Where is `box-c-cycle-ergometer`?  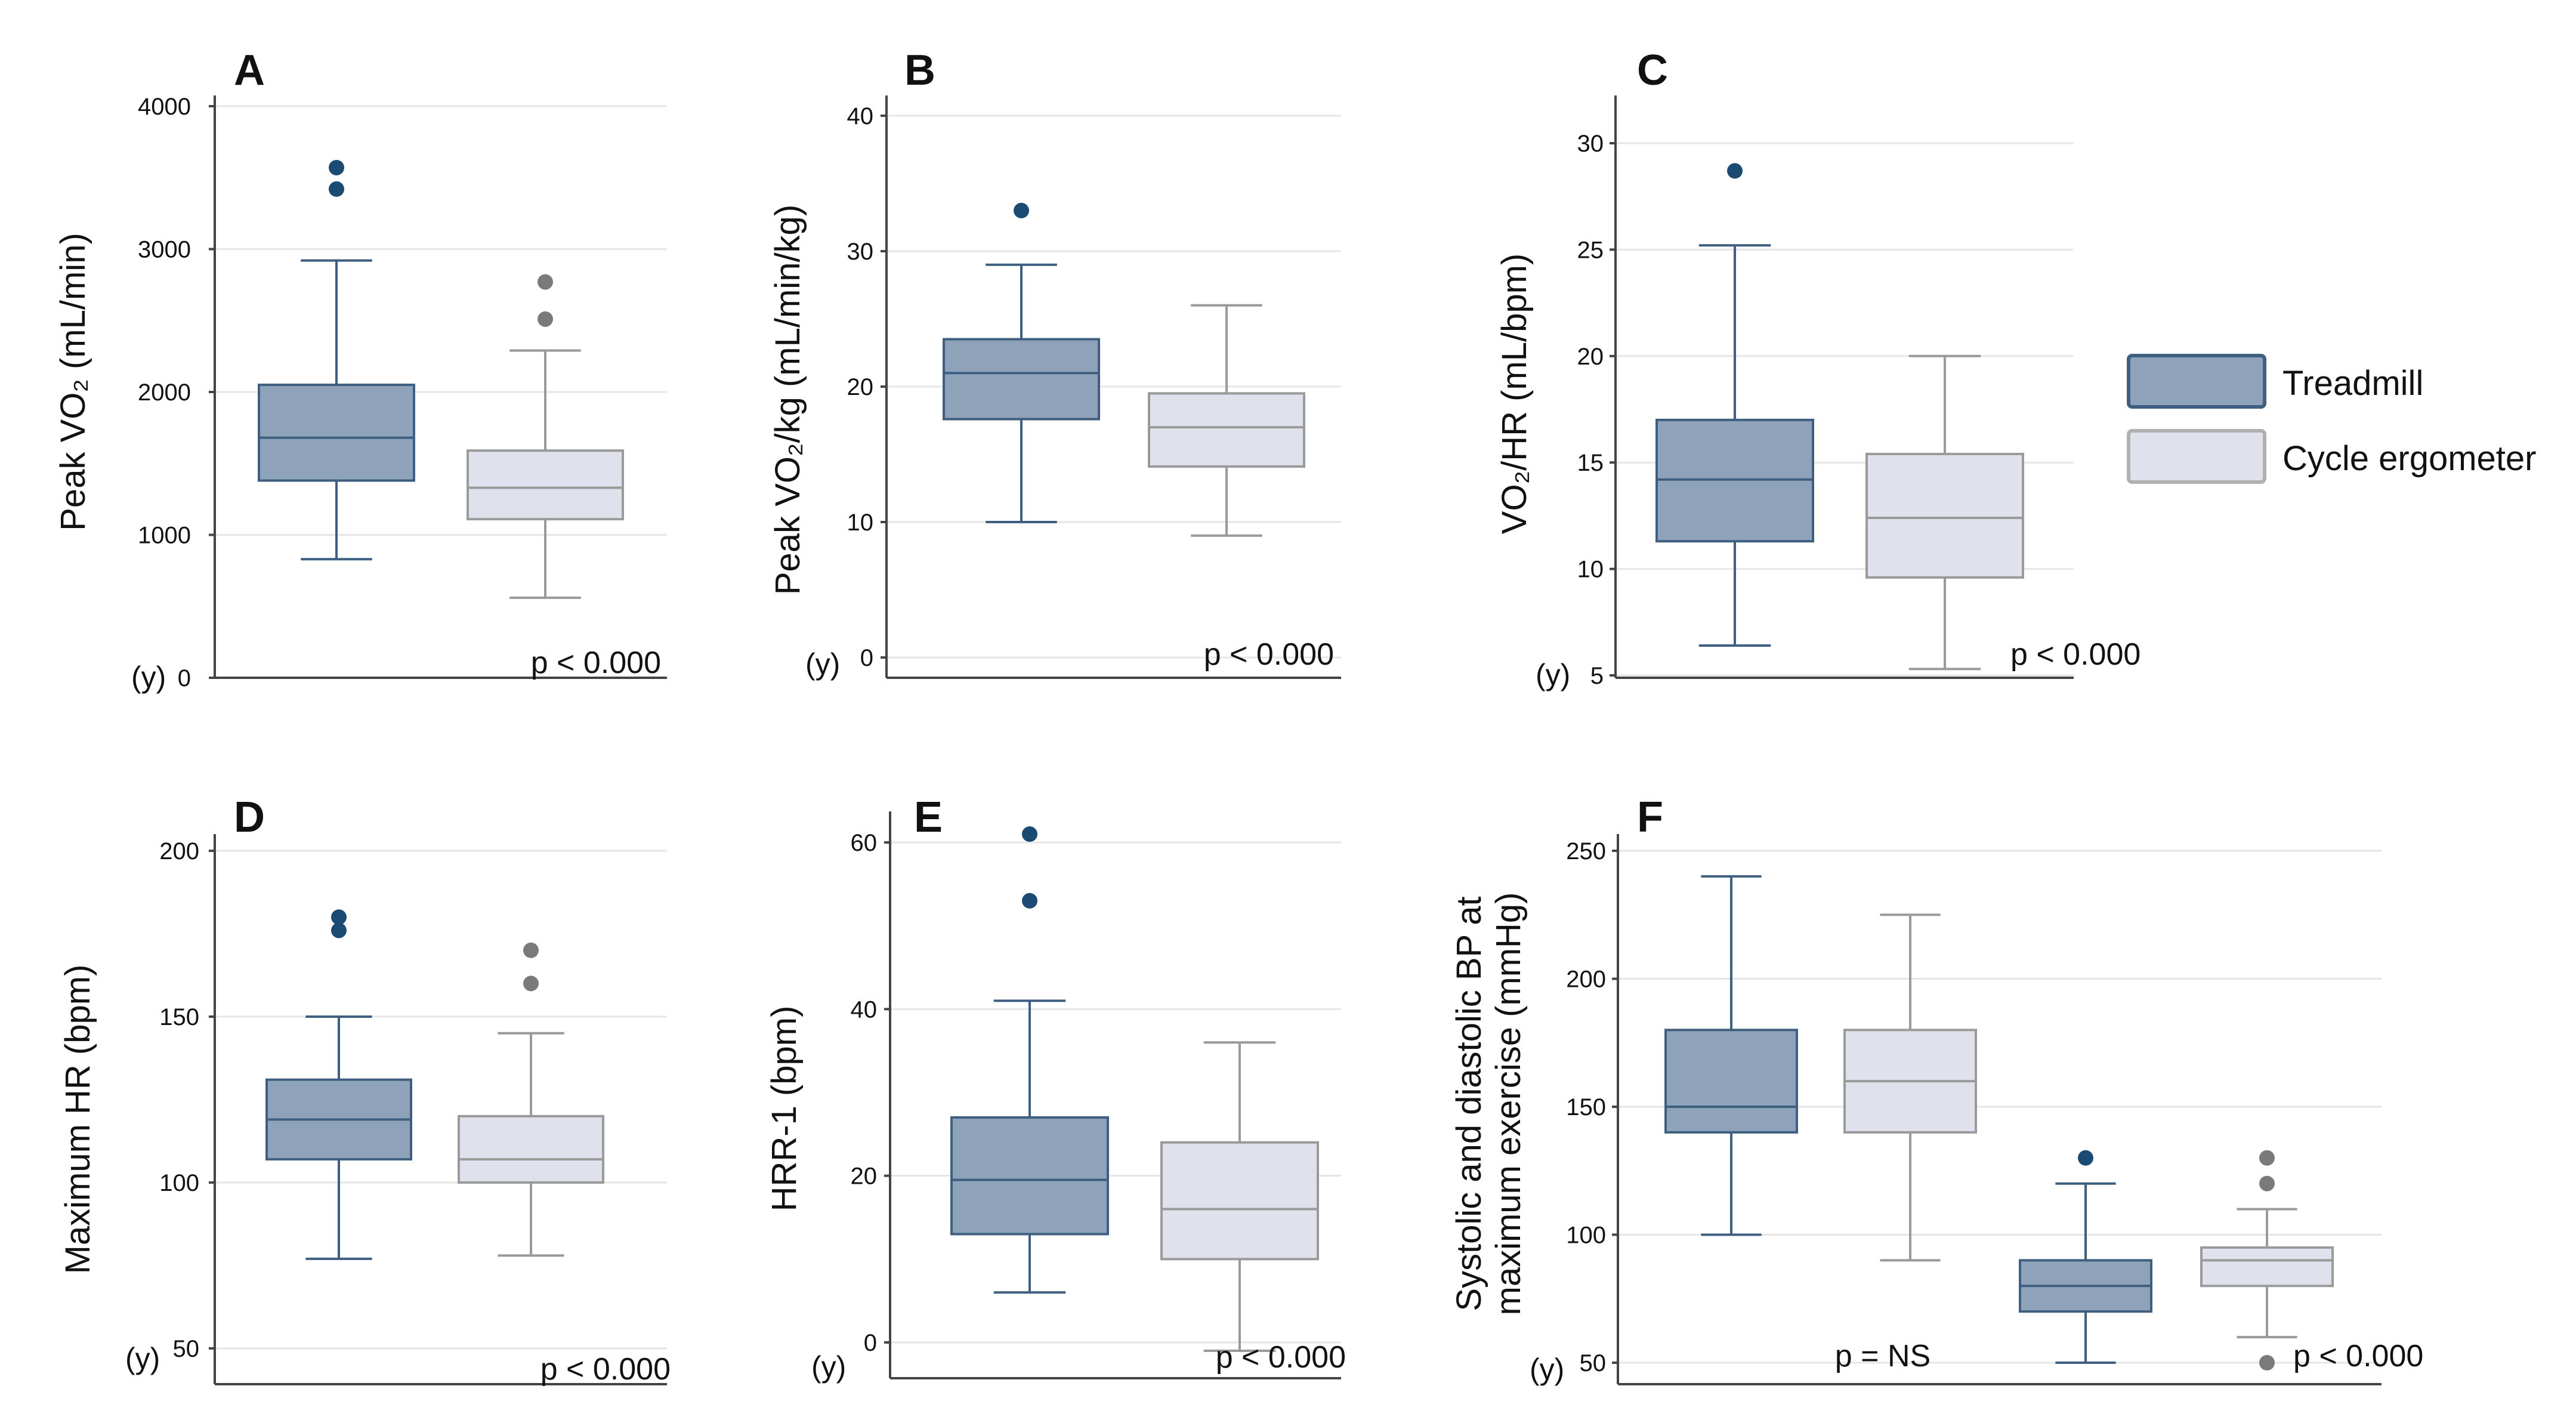
box-c-cycle-ergometer is located at coordinates (1944, 512).